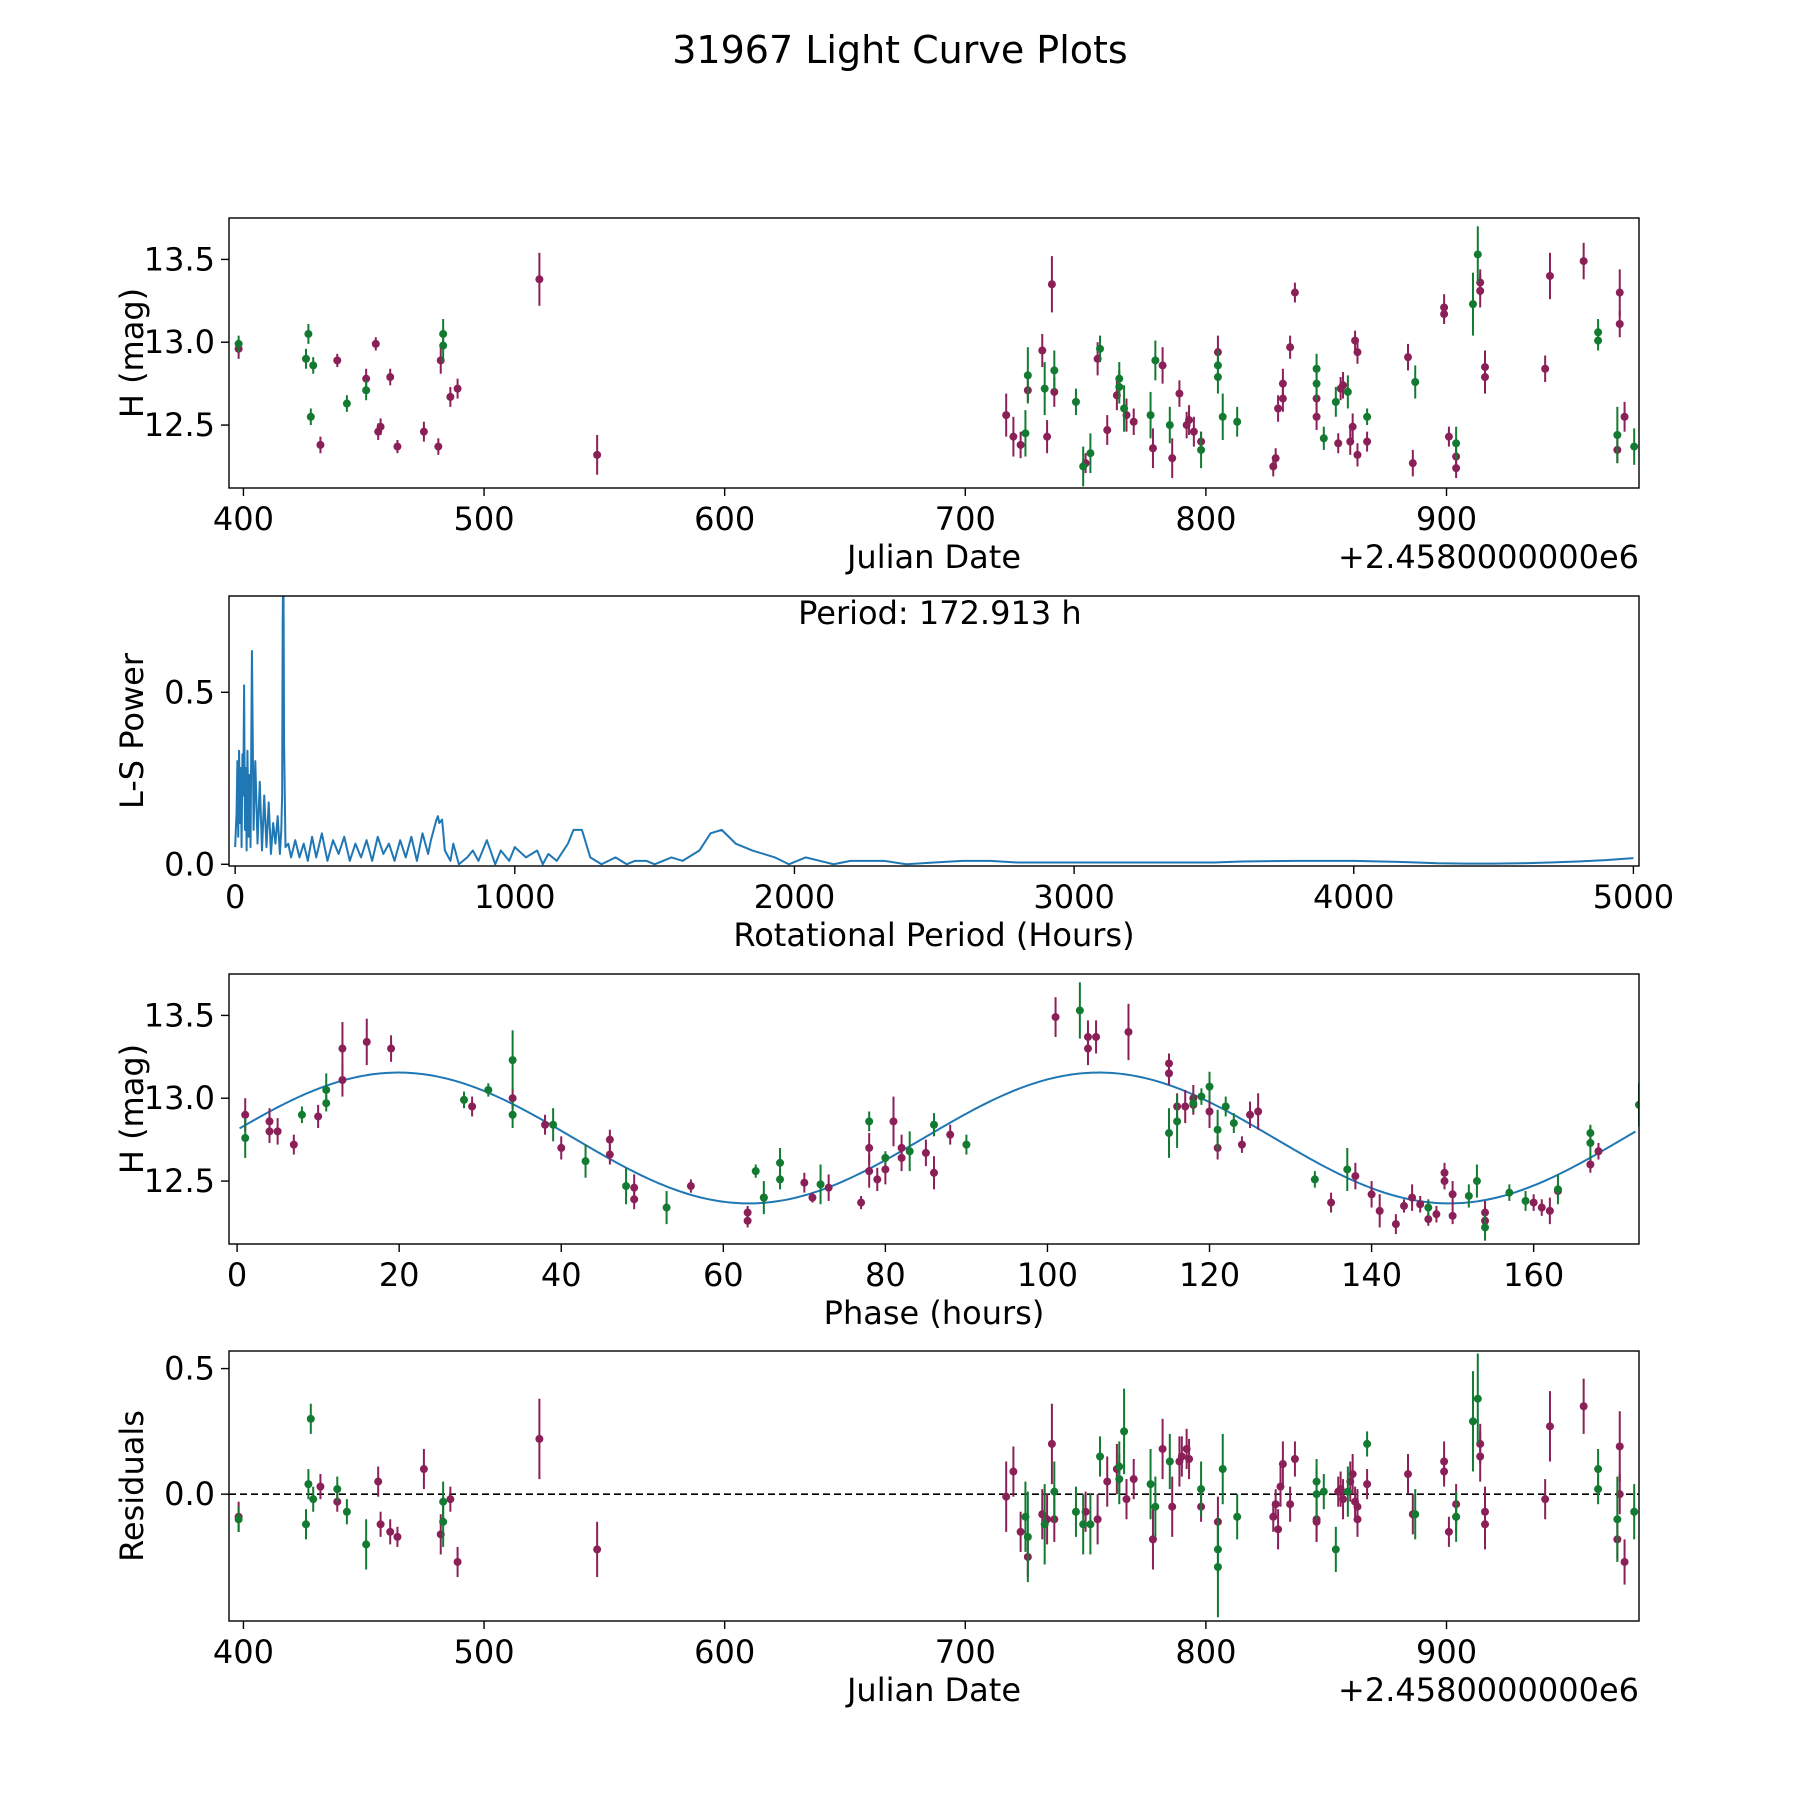  I want to click on y-axis-label: H (mag), so click(132, 1109).